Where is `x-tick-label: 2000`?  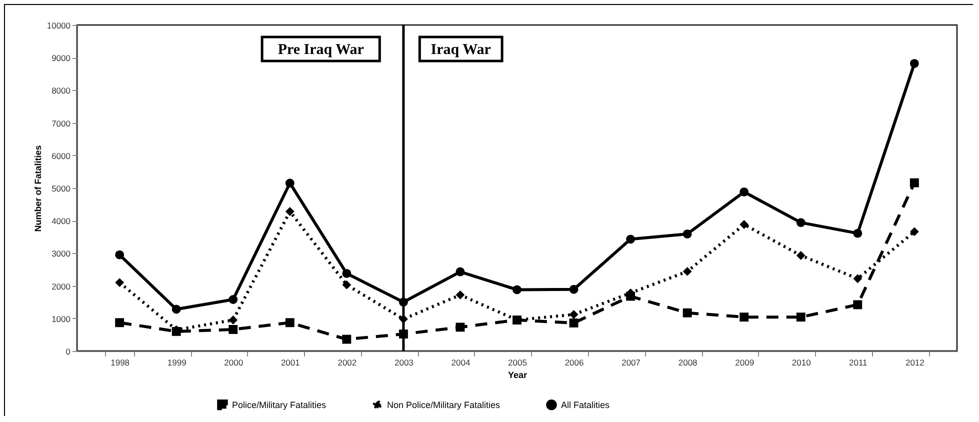
x-tick-label: 2000 is located at coordinates (234, 363).